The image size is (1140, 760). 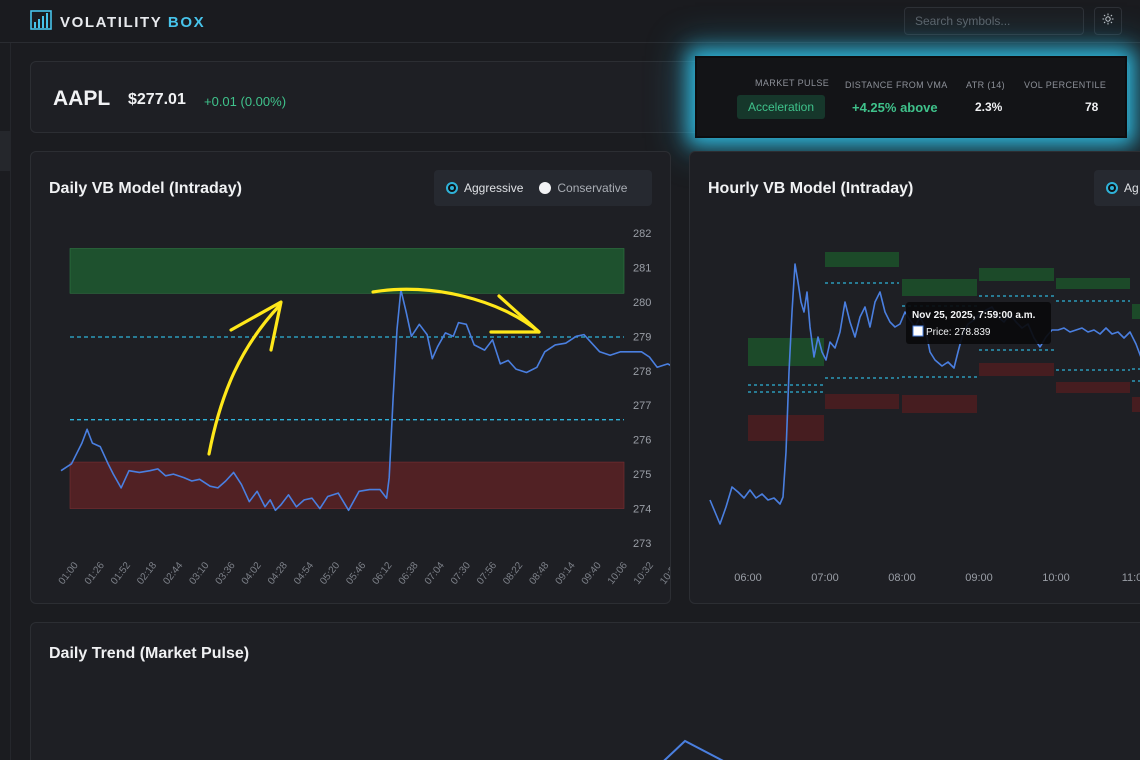 What do you see at coordinates (330, 573) in the screenshot?
I see `x-tick-label: 05:20` at bounding box center [330, 573].